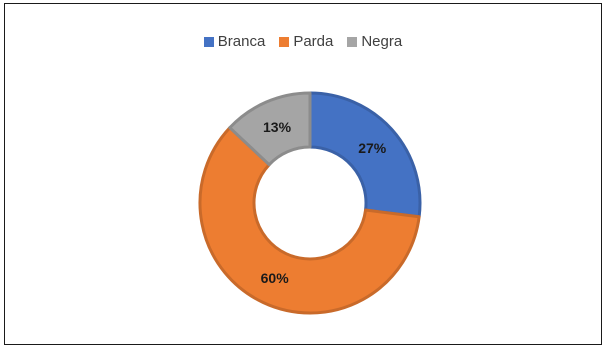  Describe the element at coordinates (208, 41) in the screenshot. I see `legend-swatch-branca` at that location.